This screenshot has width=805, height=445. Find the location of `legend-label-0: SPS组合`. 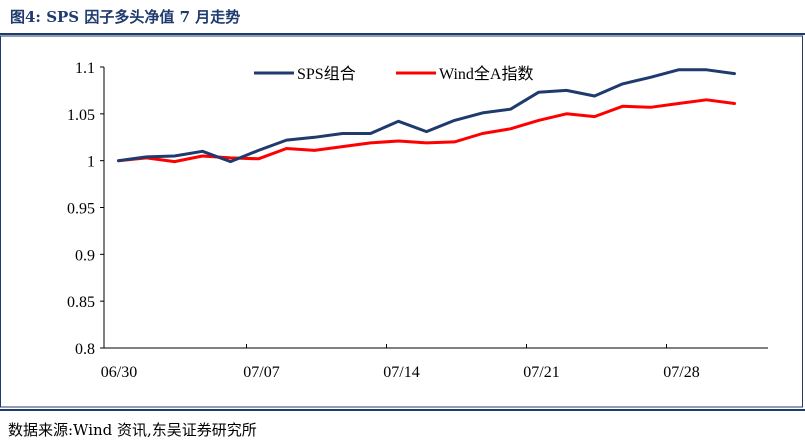

legend-label-0: SPS组合 is located at coordinates (326, 74).